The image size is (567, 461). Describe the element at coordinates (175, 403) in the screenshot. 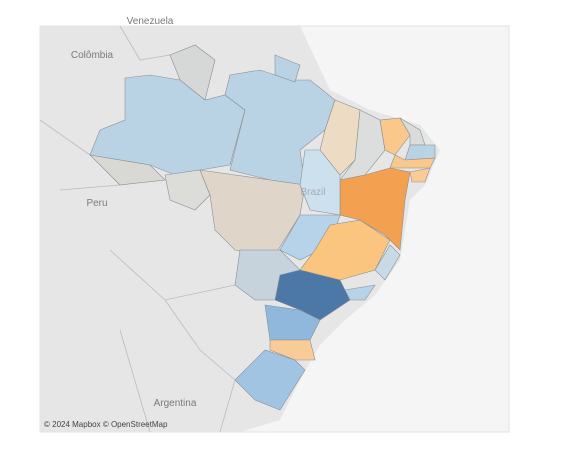

I see `country-label: Argentina` at that location.